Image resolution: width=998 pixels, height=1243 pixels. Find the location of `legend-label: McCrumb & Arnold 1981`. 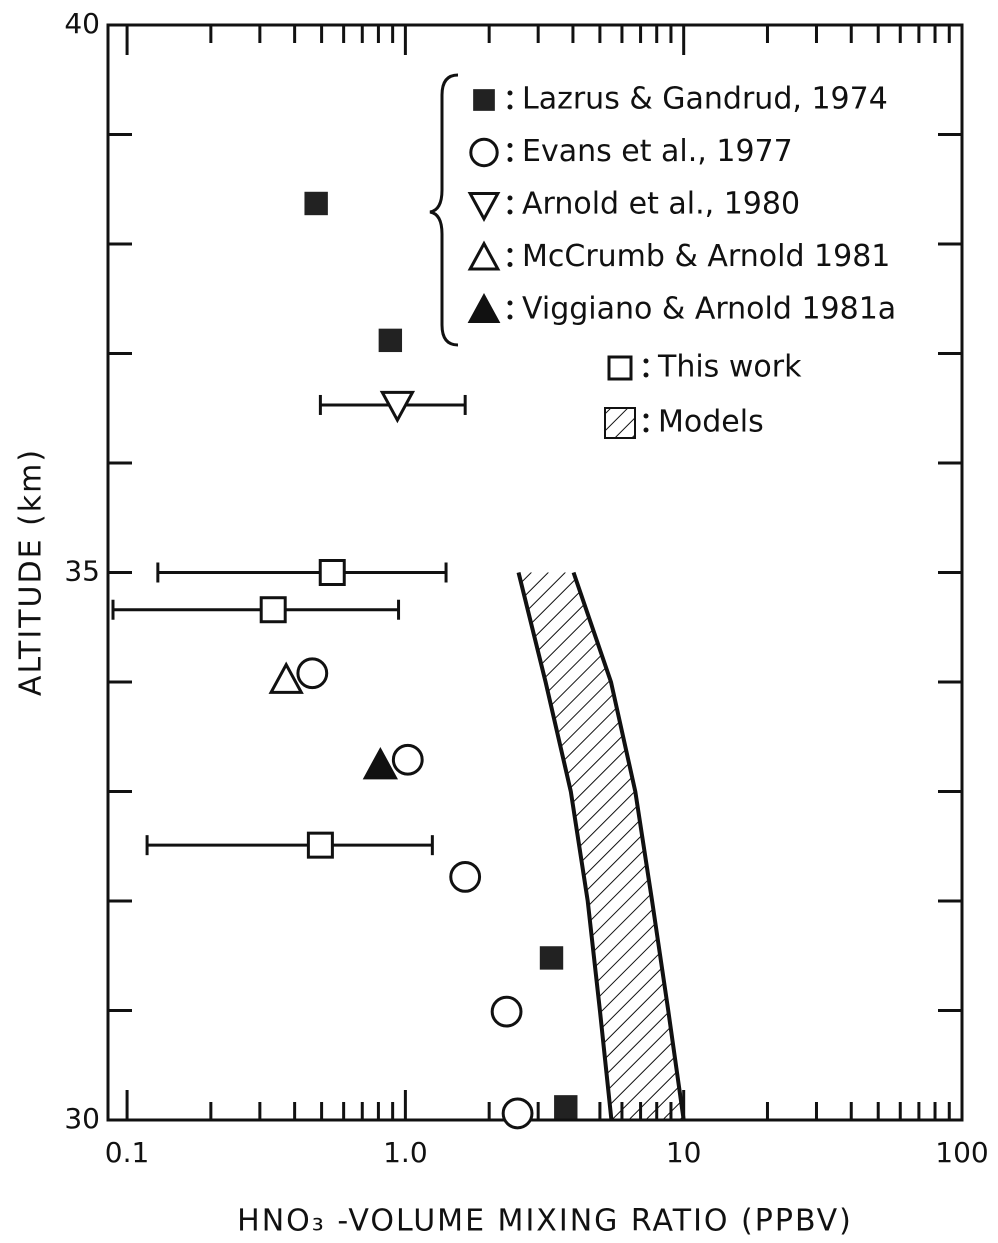

legend-label: McCrumb & Arnold 1981 is located at coordinates (706, 256).